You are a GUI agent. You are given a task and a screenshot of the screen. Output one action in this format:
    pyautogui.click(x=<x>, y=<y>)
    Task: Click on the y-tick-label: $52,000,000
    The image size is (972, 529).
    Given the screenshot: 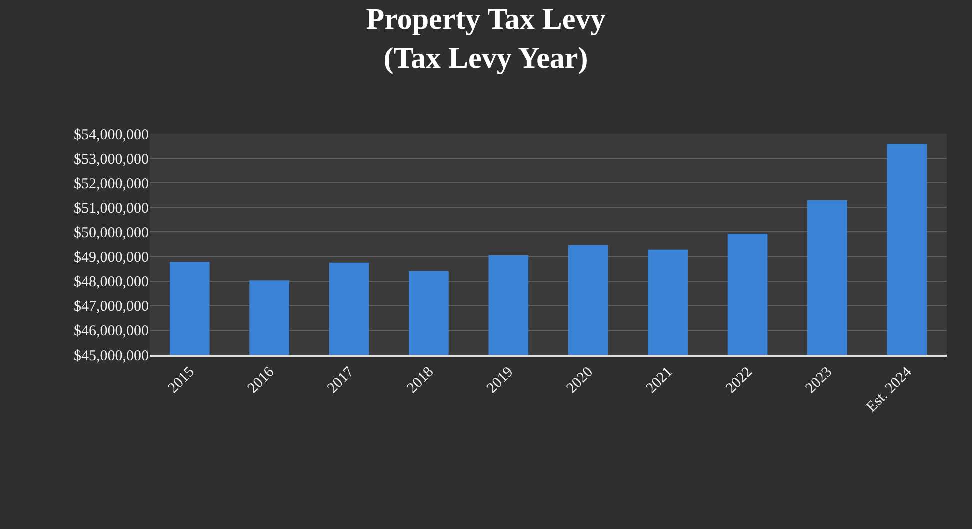 What is the action you would take?
    pyautogui.click(x=111, y=184)
    